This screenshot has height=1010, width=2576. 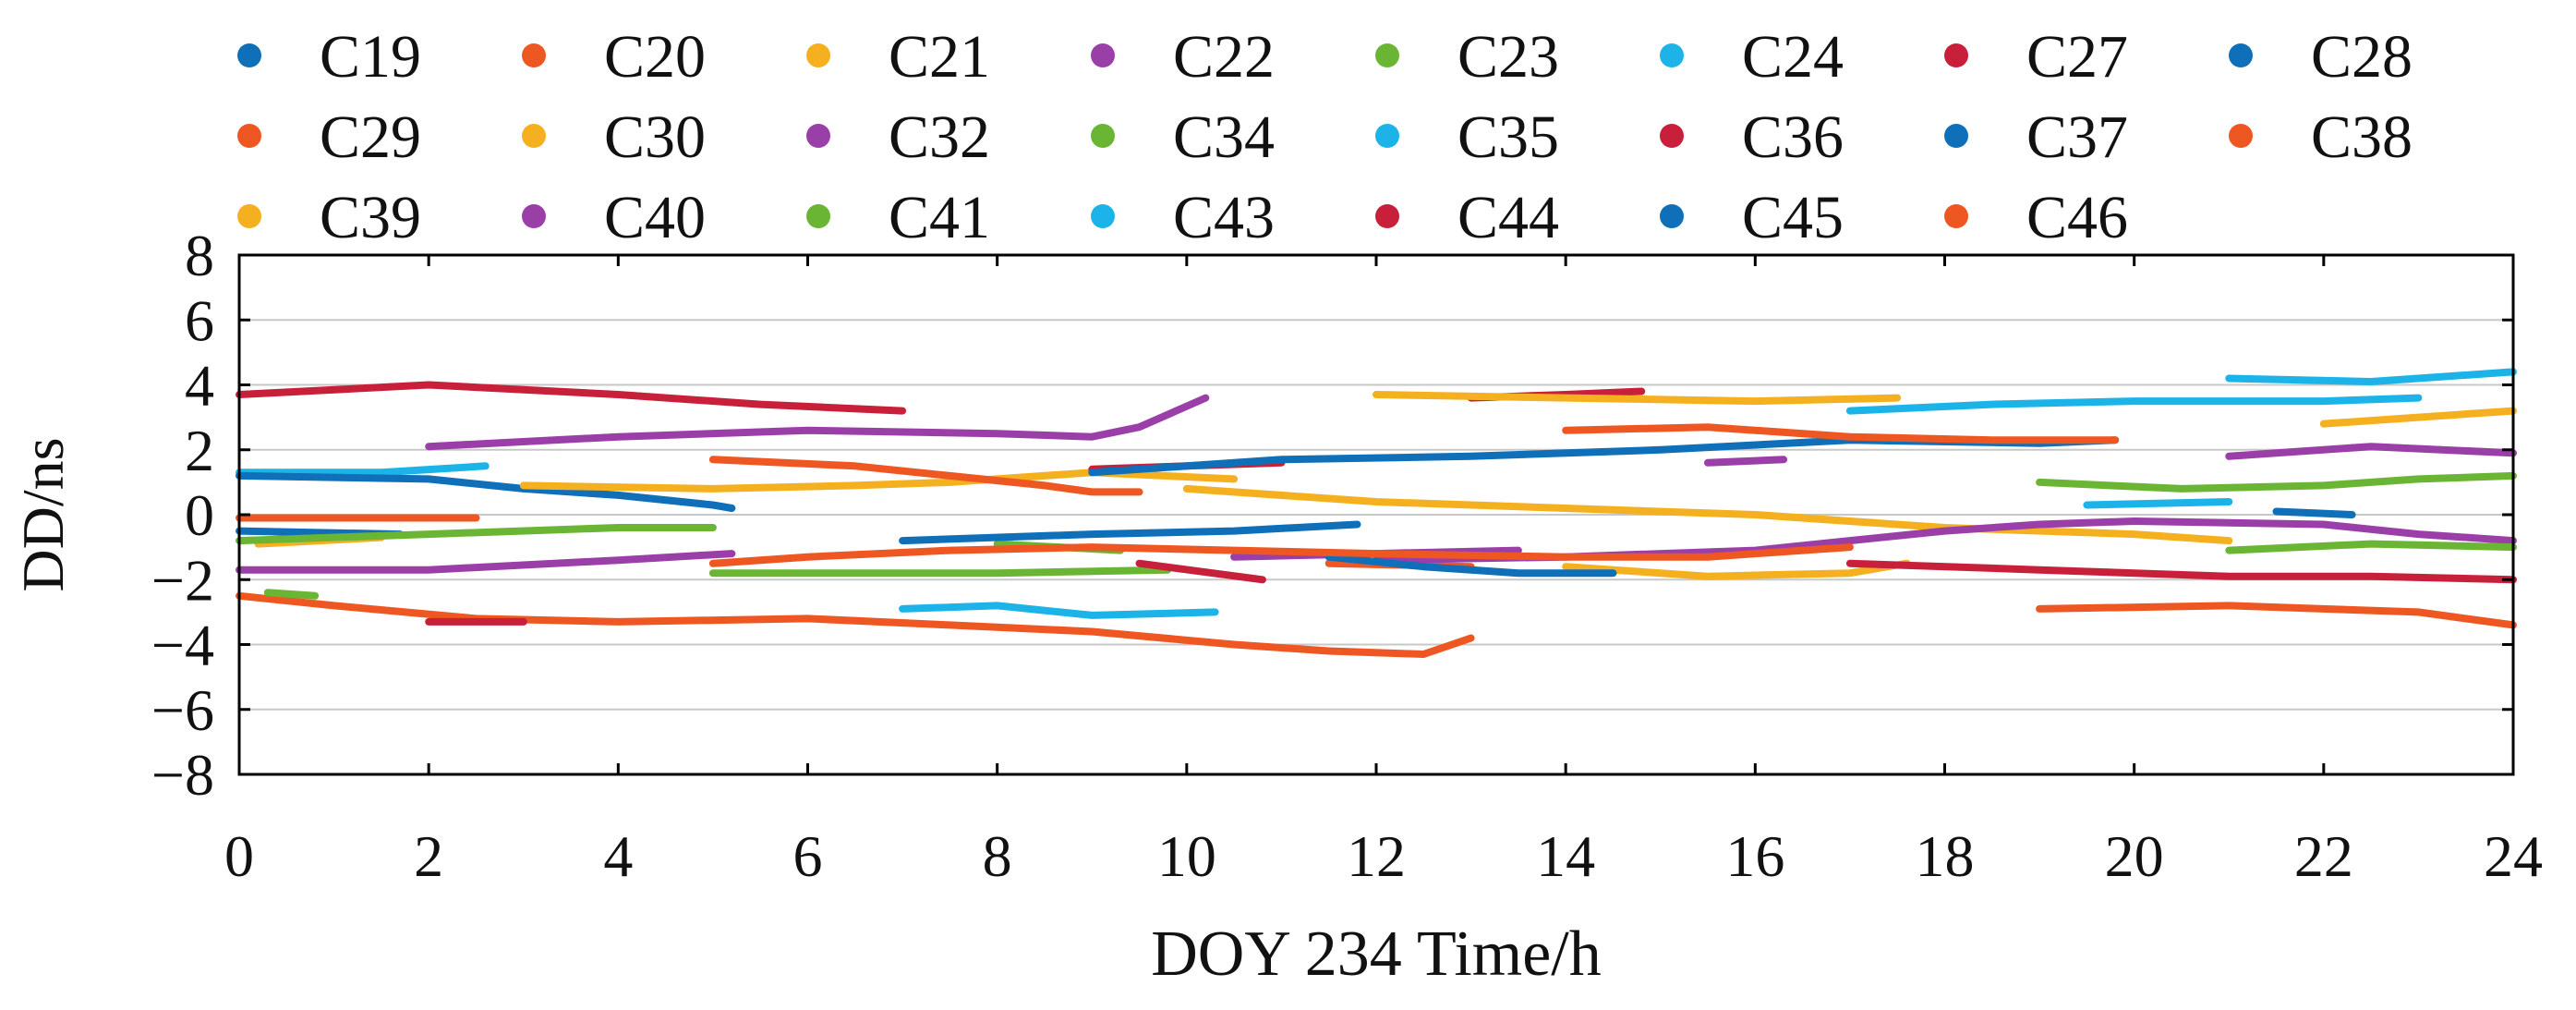 What do you see at coordinates (1754, 856) in the screenshot?
I see `x-tick-label: 16` at bounding box center [1754, 856].